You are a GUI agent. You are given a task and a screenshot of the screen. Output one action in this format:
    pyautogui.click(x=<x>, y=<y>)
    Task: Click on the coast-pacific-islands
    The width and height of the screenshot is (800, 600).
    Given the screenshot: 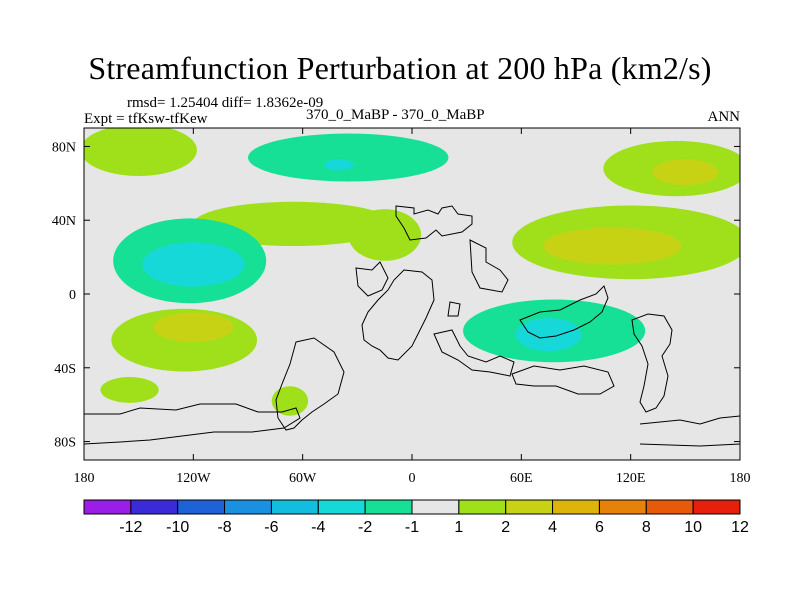 What is the action you would take?
    pyautogui.click(x=652, y=363)
    